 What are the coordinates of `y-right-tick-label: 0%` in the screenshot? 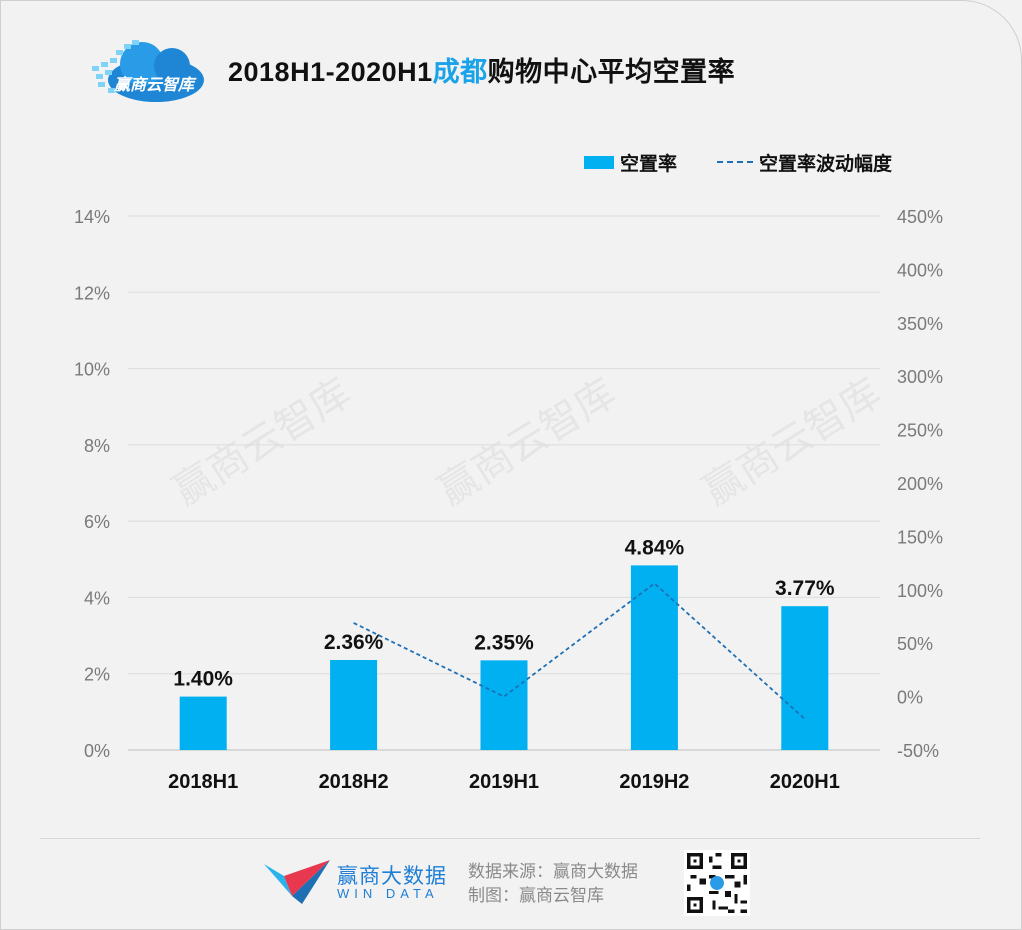 It's located at (910, 698).